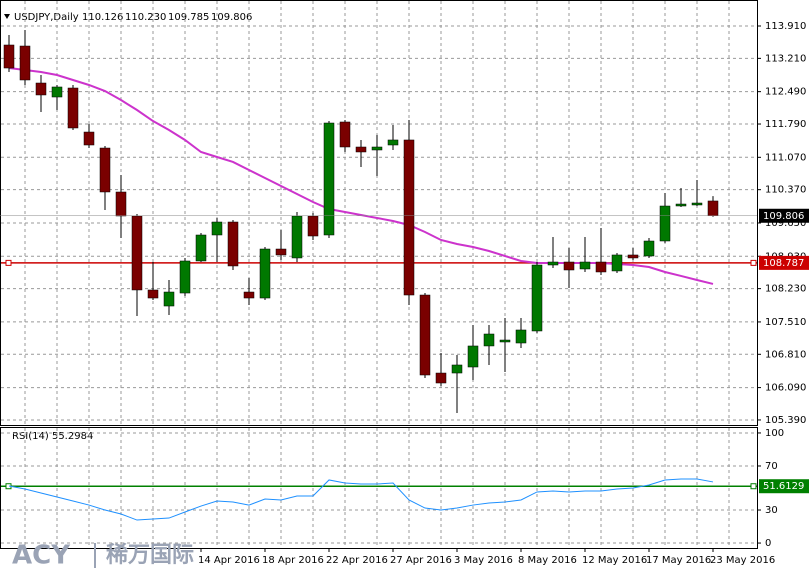 This screenshot has width=811, height=582. I want to click on rsi-title: RSI(14) 55.2984, so click(52, 436).